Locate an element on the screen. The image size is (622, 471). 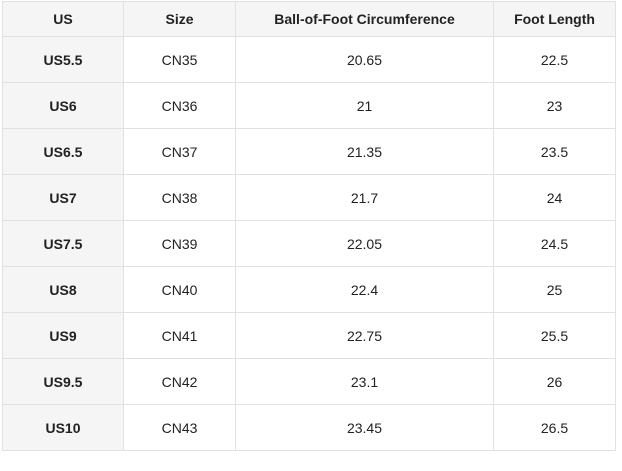
header-foot-length: Foot Length is located at coordinates (554, 19).